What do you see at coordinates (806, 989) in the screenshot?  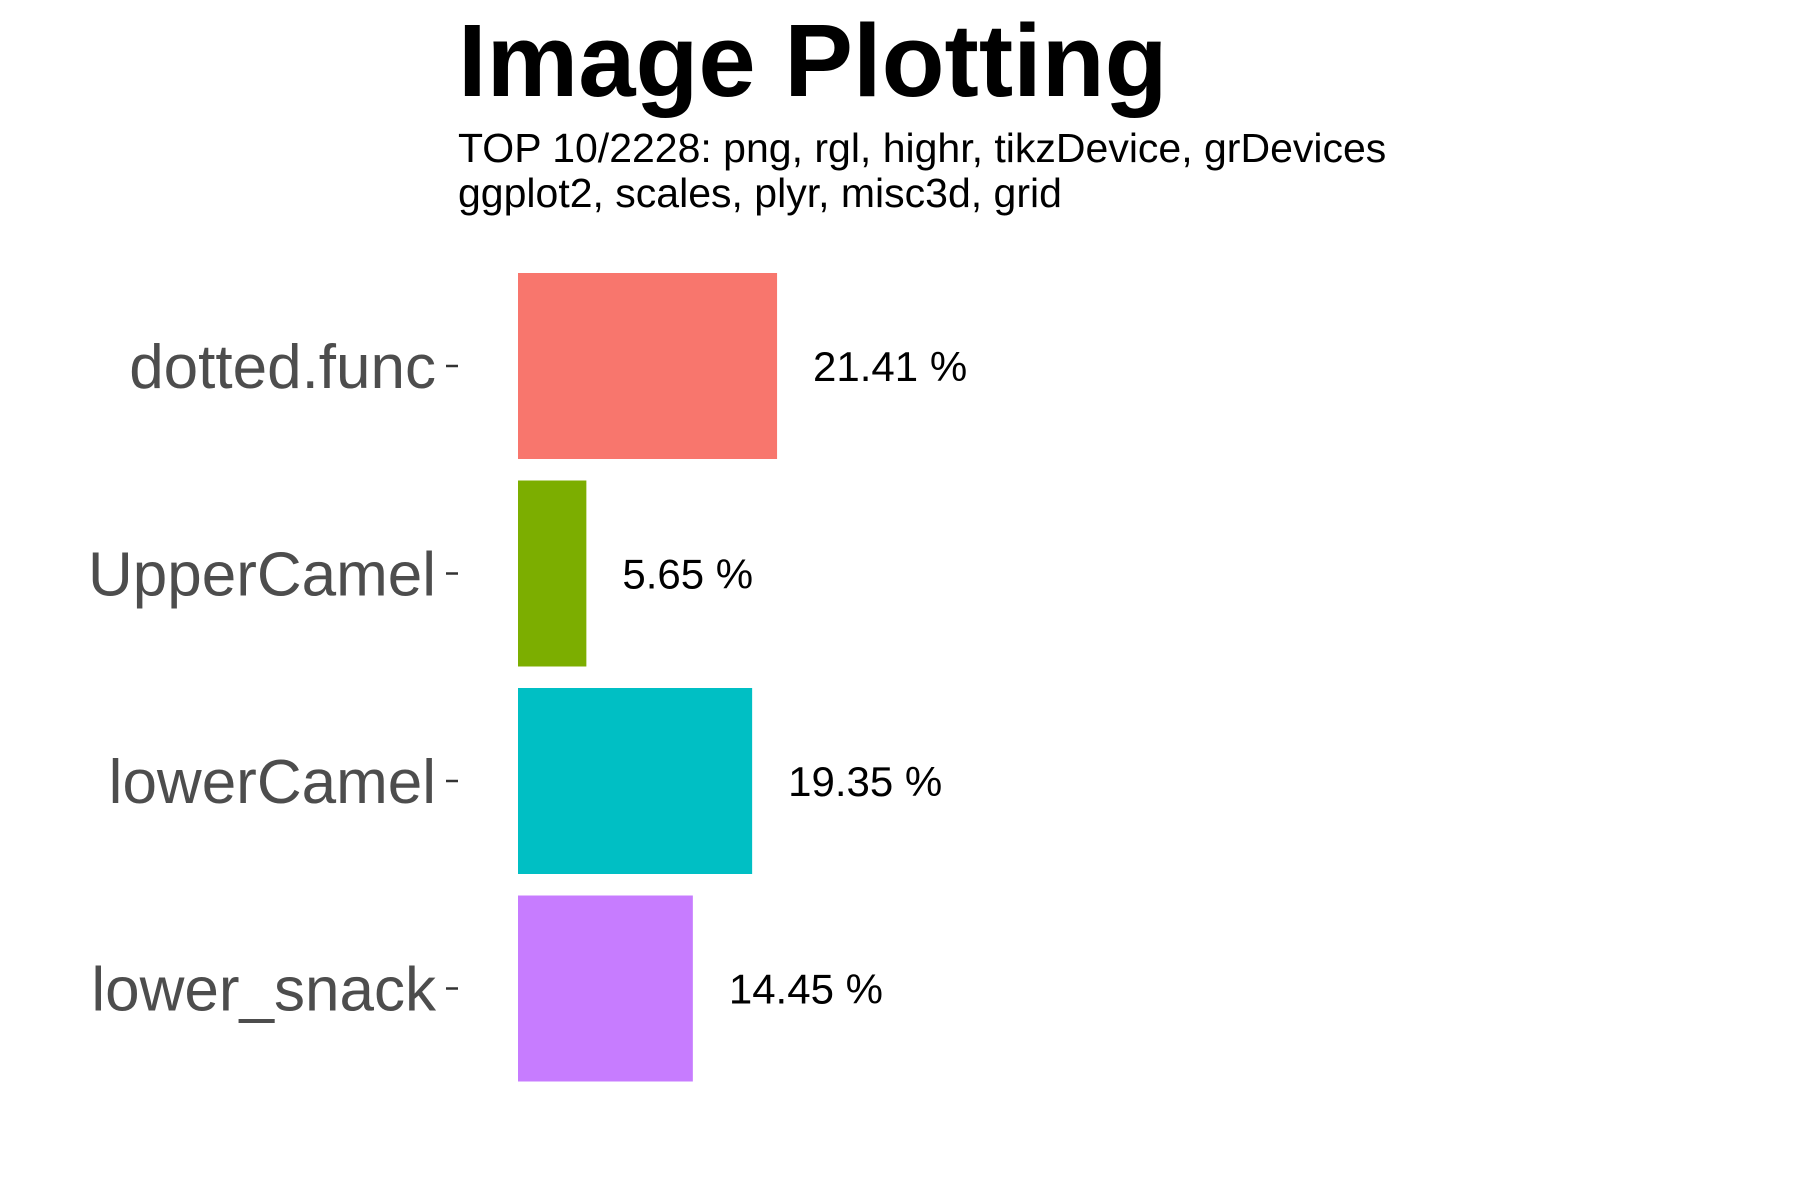 I see `data-label-lower-snack: 14.45 %` at bounding box center [806, 989].